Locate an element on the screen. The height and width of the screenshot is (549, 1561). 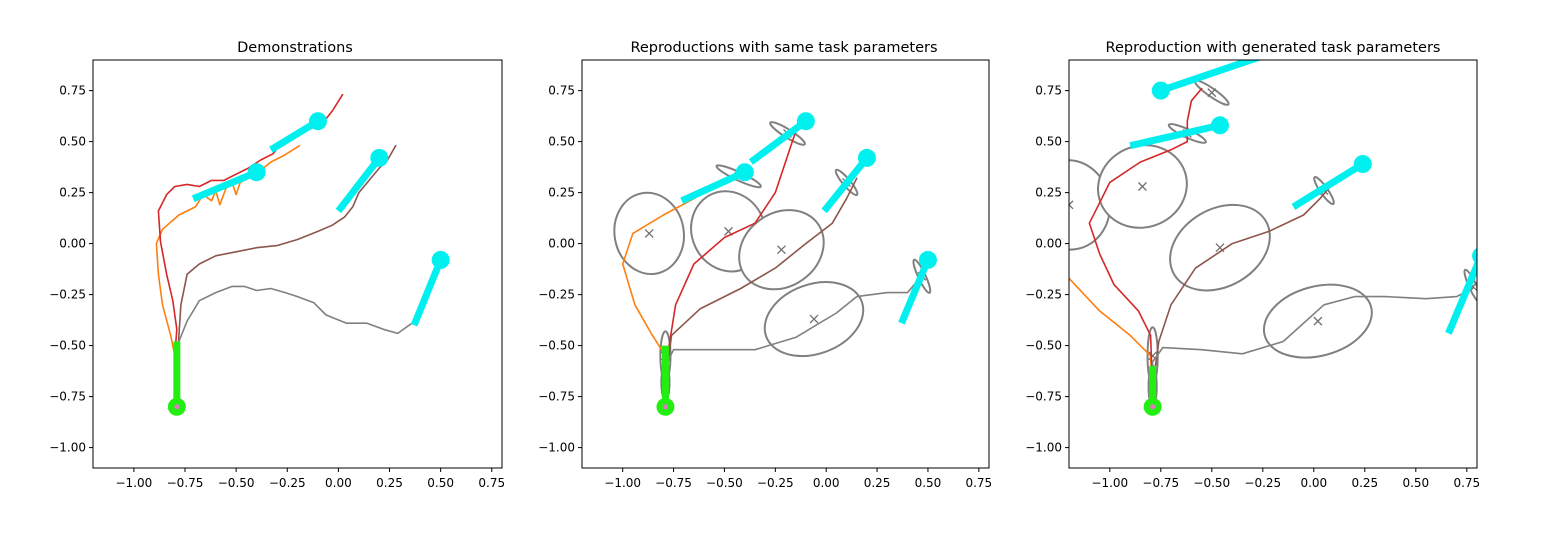
chart-title-reproductions-same: Reproductions with same task parameters is located at coordinates (783, 48).